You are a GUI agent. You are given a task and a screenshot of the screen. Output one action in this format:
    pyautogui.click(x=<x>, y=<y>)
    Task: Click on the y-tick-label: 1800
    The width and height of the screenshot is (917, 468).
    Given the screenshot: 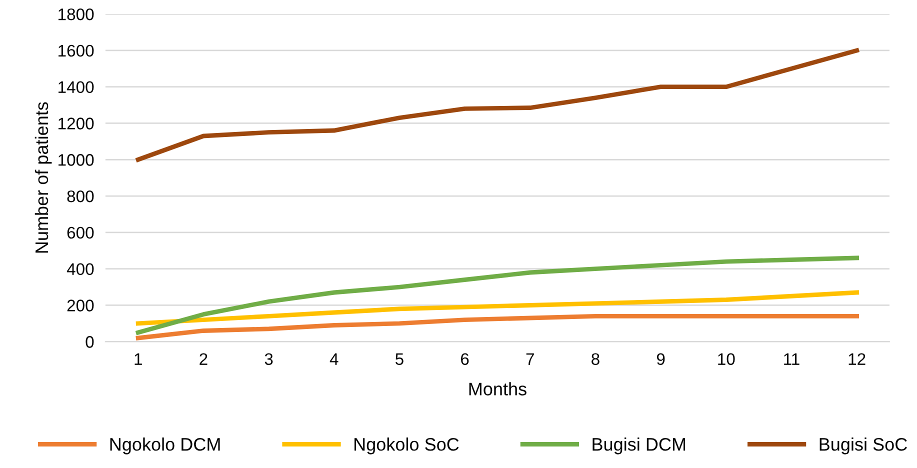 What is the action you would take?
    pyautogui.click(x=76, y=14)
    